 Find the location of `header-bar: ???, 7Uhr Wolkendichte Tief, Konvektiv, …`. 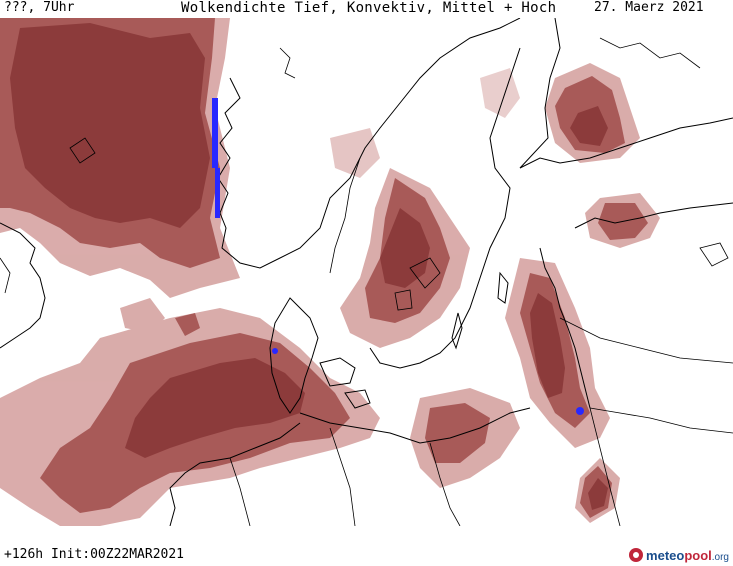

header-bar: ???, 7Uhr Wolkendichte Tief, Konvektiv, … is located at coordinates (366, 9).